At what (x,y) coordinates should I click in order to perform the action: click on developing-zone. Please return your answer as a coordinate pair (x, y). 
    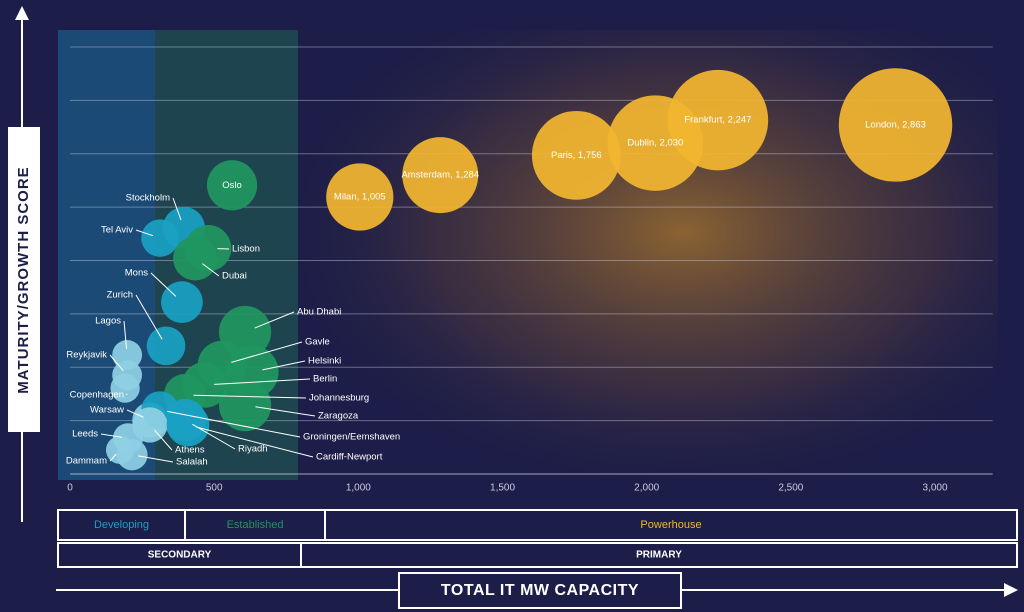
    Looking at the image, I should click on (106, 255).